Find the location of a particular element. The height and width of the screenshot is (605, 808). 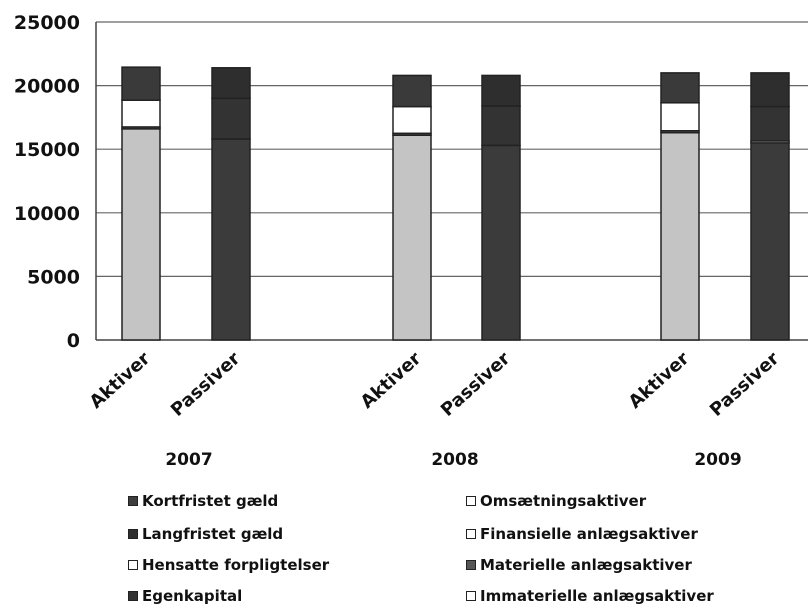

legend-item: Kortfristet gæld is located at coordinates (203, 501).